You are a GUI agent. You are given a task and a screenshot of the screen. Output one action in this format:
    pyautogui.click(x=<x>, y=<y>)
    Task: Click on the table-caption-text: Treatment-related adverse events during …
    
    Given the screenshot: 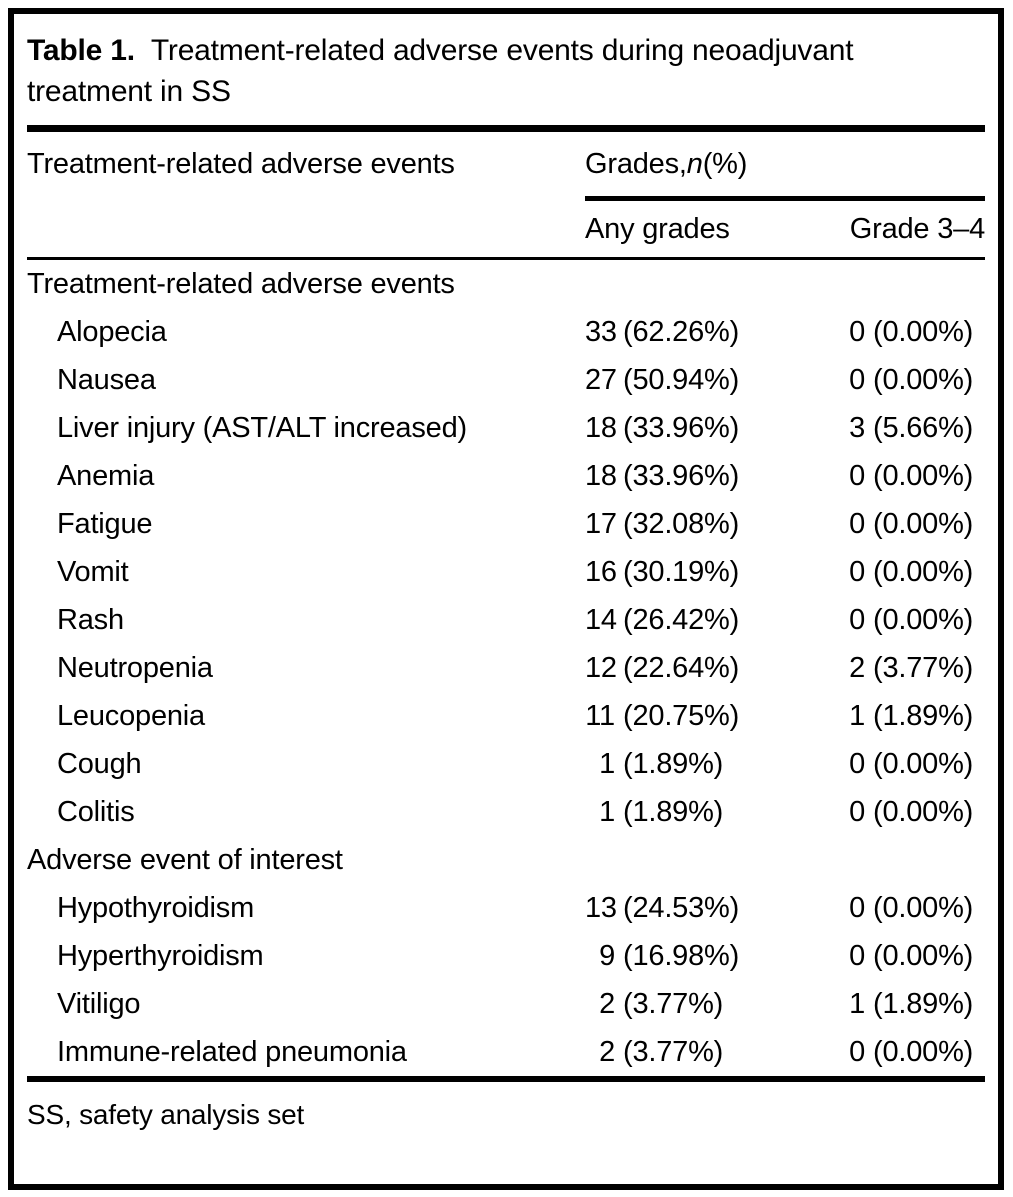 What is the action you would take?
    pyautogui.click(x=440, y=71)
    